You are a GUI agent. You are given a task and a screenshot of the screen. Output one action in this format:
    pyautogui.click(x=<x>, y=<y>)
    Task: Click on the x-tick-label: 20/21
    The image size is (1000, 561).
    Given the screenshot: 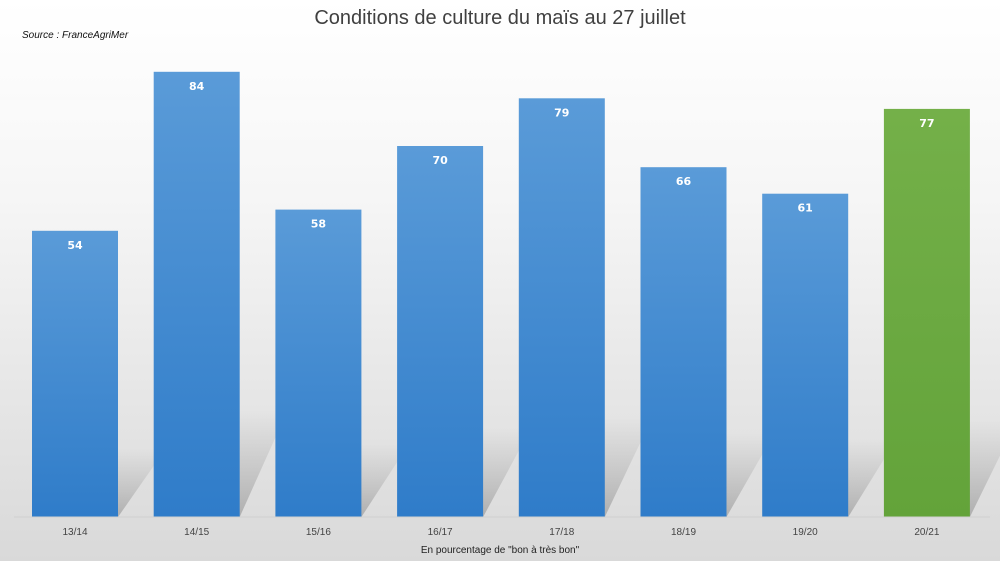 What is the action you would take?
    pyautogui.click(x=926, y=532)
    